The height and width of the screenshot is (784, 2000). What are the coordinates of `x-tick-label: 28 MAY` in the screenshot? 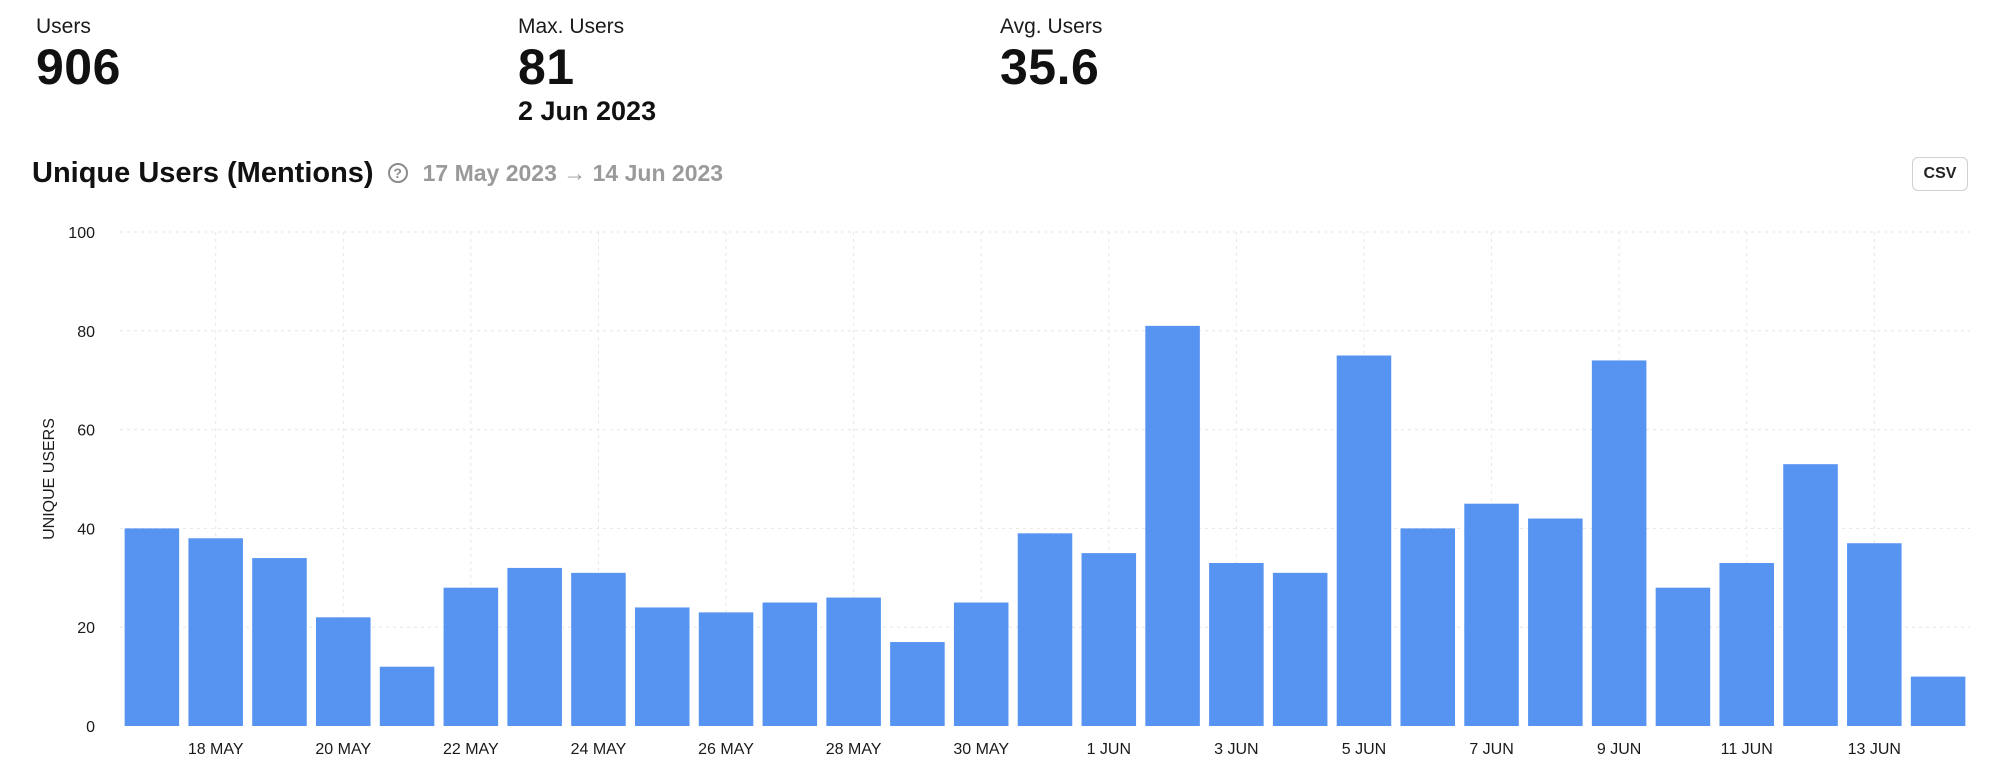 It's located at (854, 749).